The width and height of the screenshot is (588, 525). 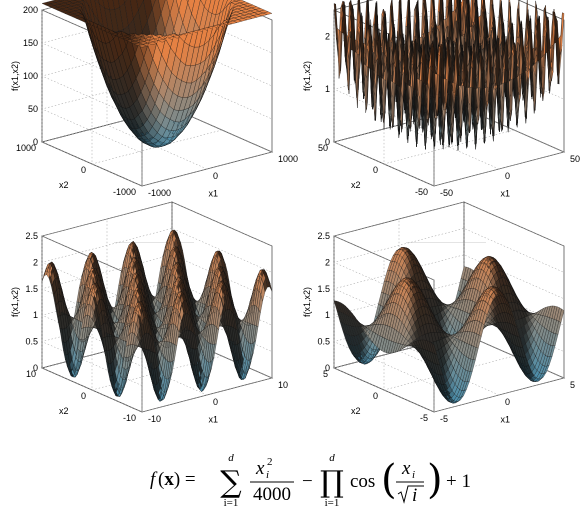 What do you see at coordinates (288, 159) in the screenshot?
I see `x-tick-label: 1000` at bounding box center [288, 159].